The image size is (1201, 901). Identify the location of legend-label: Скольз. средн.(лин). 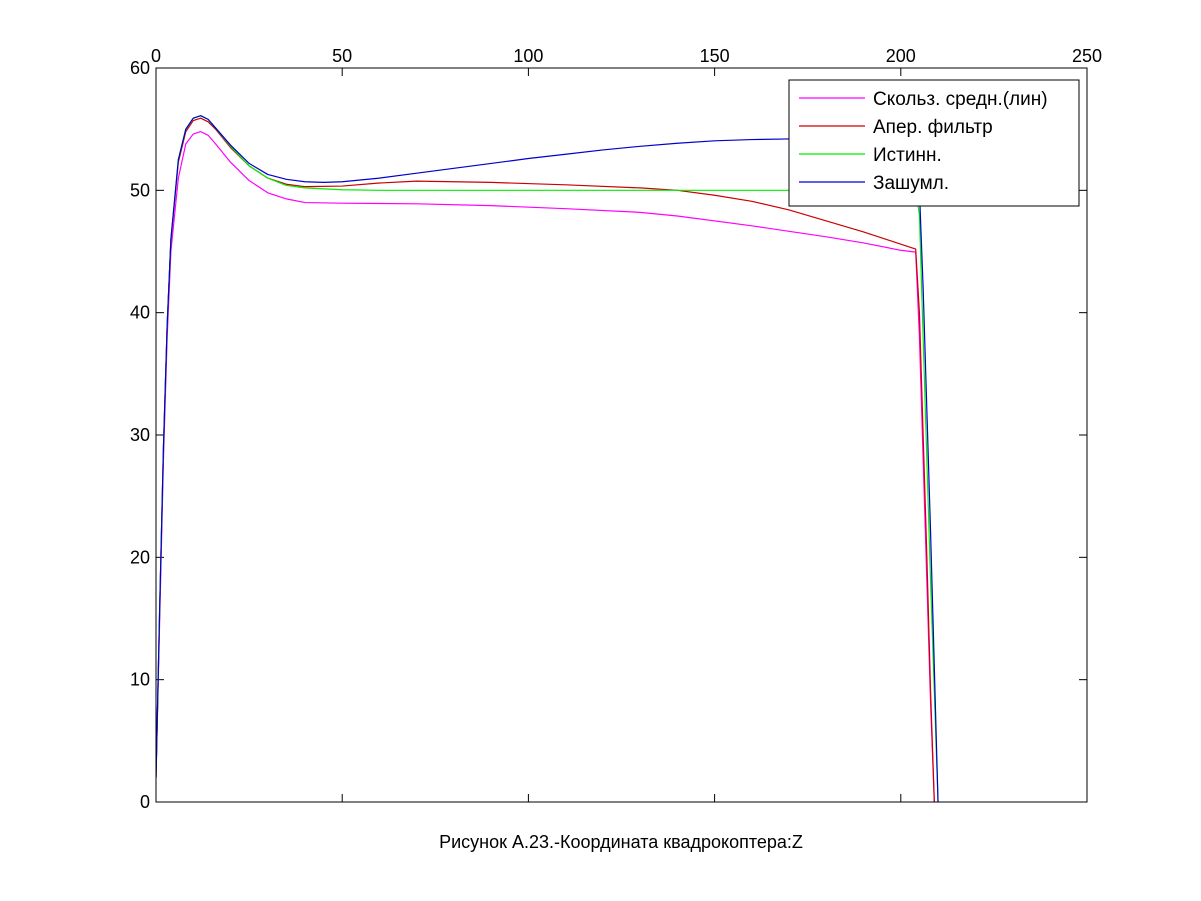
(960, 99).